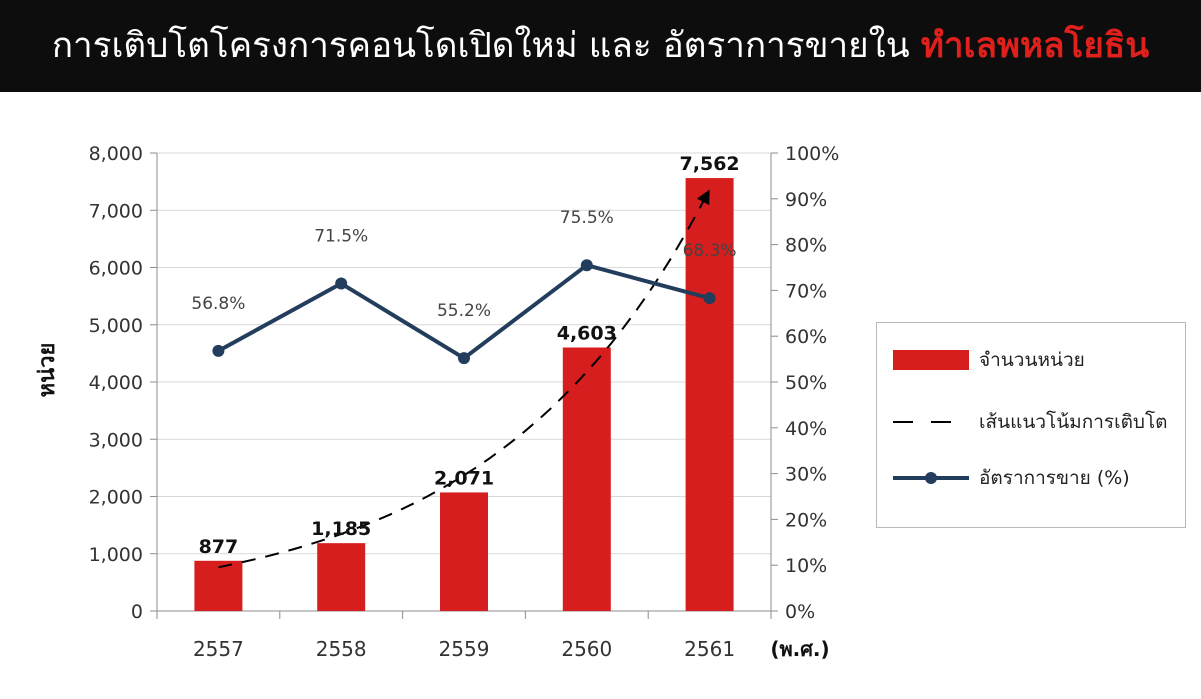 The image size is (1201, 699). Describe the element at coordinates (806, 337) in the screenshot. I see `y2-tick-label: 60%` at that location.